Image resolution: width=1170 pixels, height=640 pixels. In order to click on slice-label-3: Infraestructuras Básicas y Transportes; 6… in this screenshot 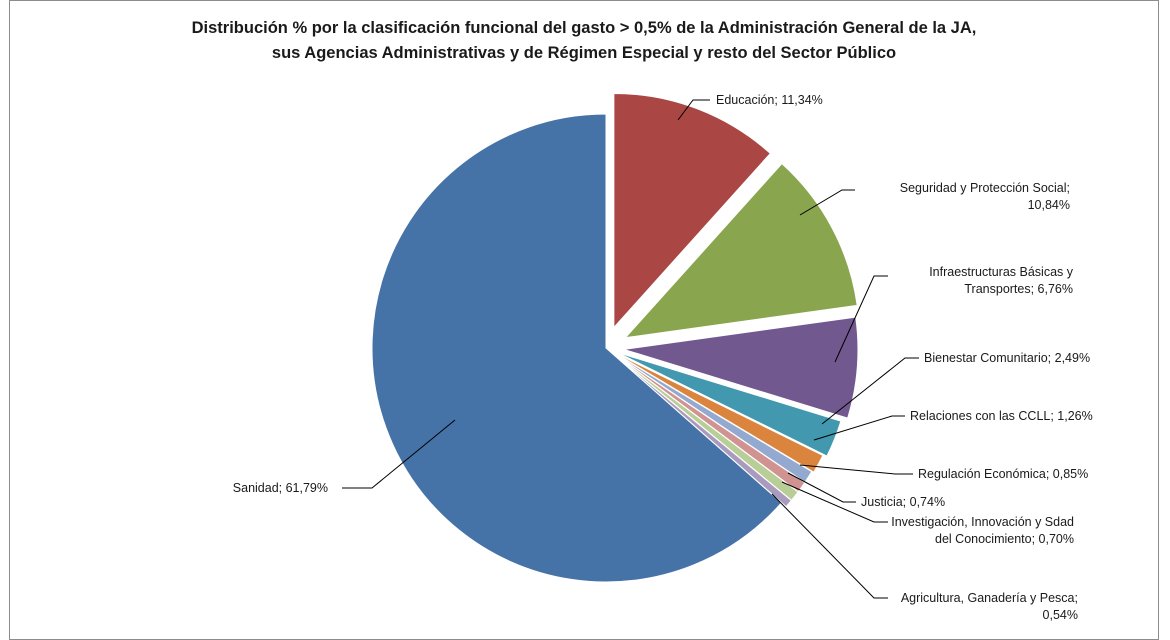, I will do `click(1001, 280)`.